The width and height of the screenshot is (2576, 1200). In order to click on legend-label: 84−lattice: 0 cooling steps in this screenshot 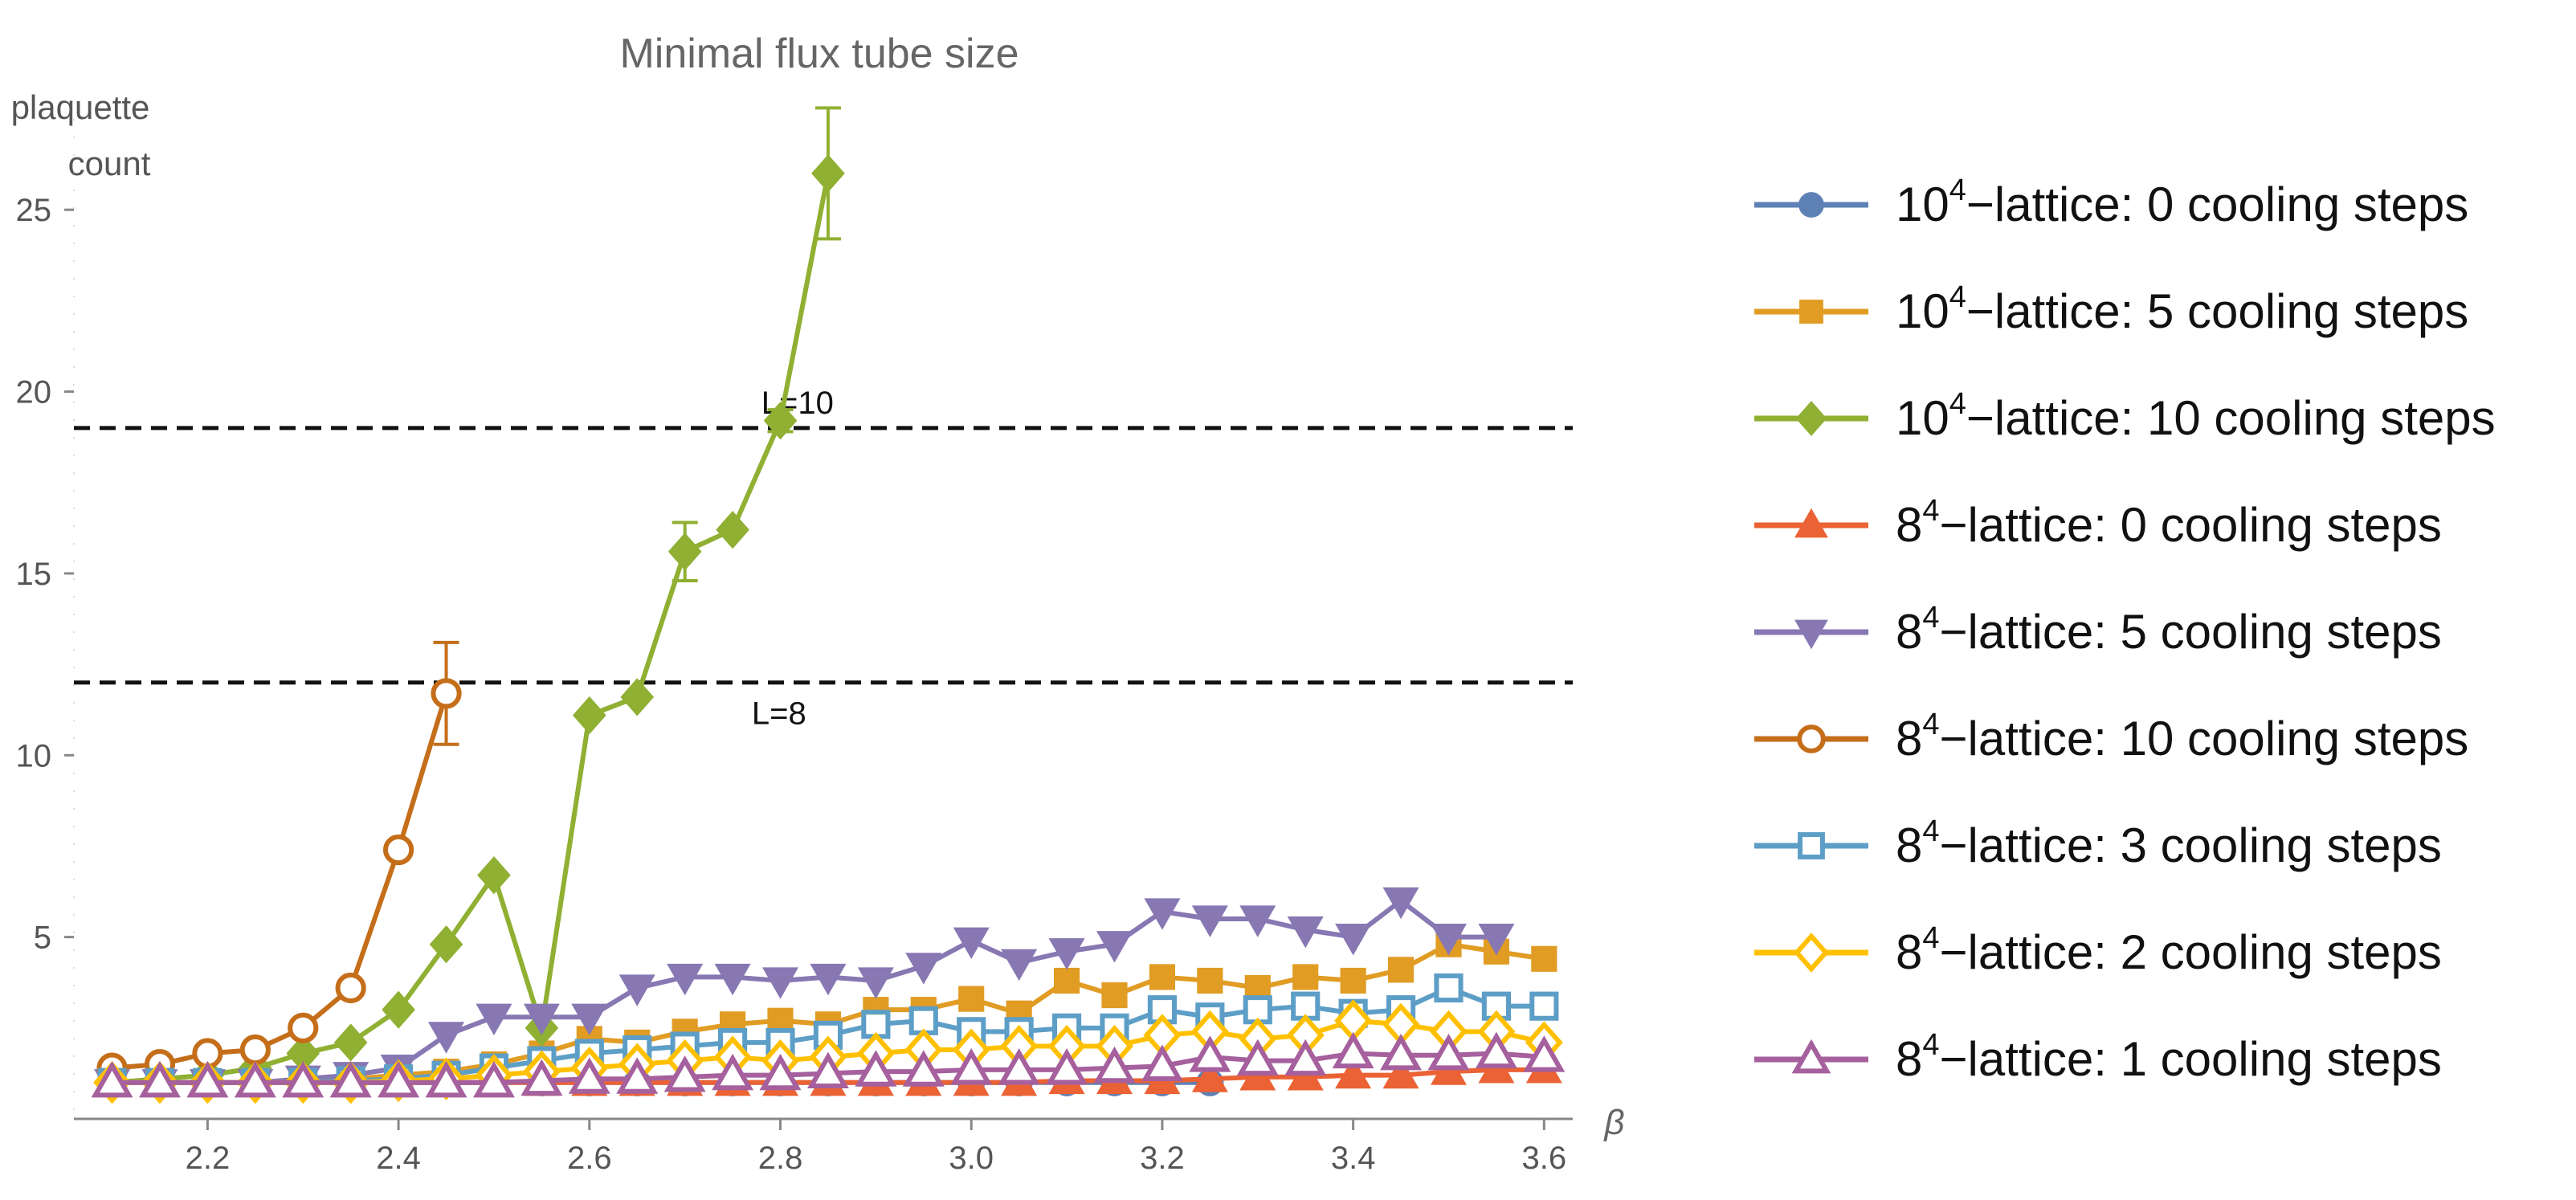, I will do `click(2169, 523)`.